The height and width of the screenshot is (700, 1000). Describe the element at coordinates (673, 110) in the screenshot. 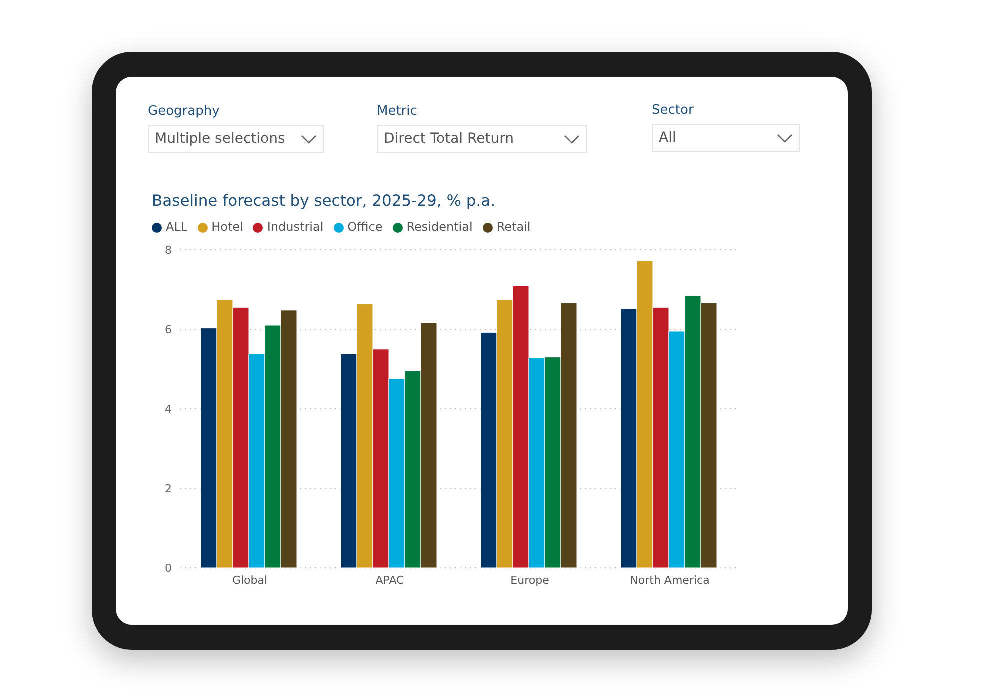

I see `text: Sector` at that location.